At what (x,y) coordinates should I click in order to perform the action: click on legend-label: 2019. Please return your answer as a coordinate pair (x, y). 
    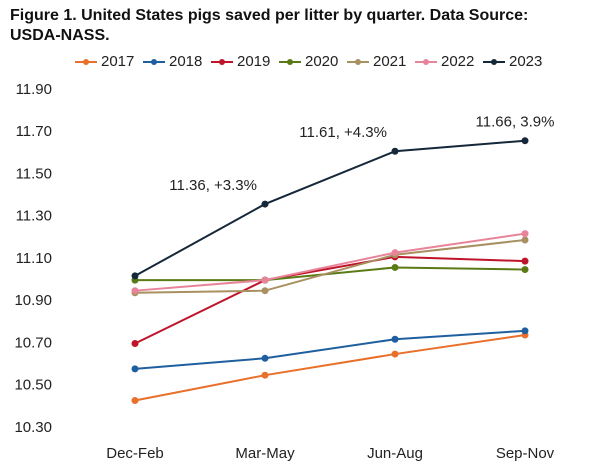
    Looking at the image, I should click on (253, 61).